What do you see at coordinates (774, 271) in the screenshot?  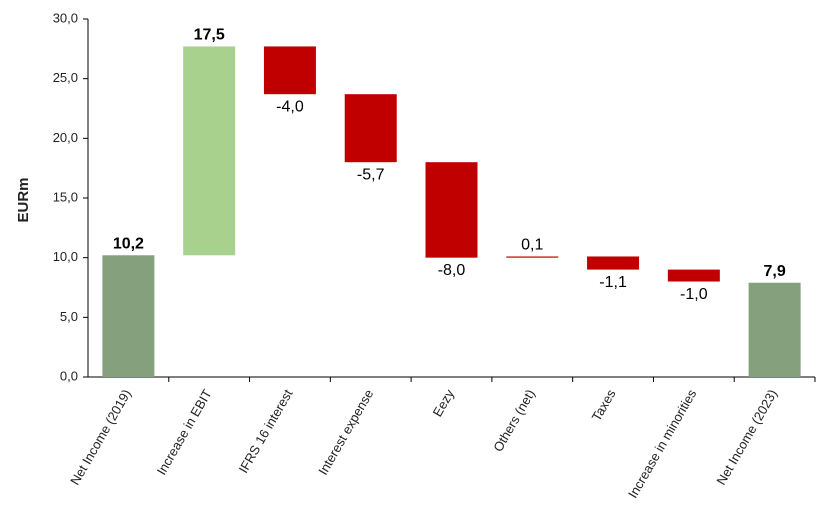 I see `value-label: 7,9` at bounding box center [774, 271].